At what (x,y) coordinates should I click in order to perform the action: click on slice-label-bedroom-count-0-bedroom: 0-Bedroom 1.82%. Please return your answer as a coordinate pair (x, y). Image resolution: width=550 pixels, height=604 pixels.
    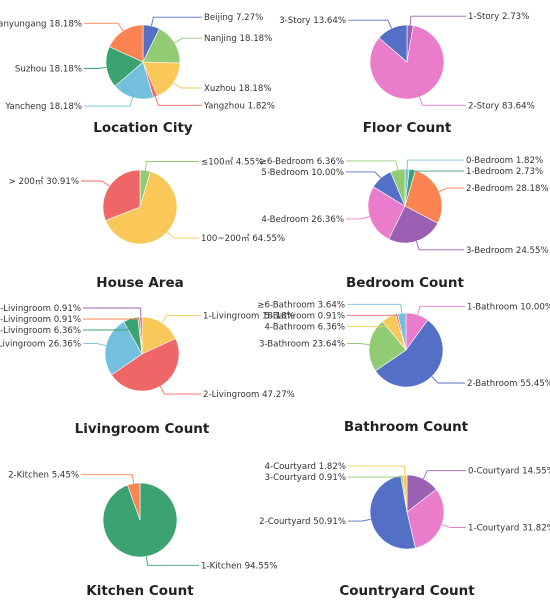
    Looking at the image, I should click on (504, 161).